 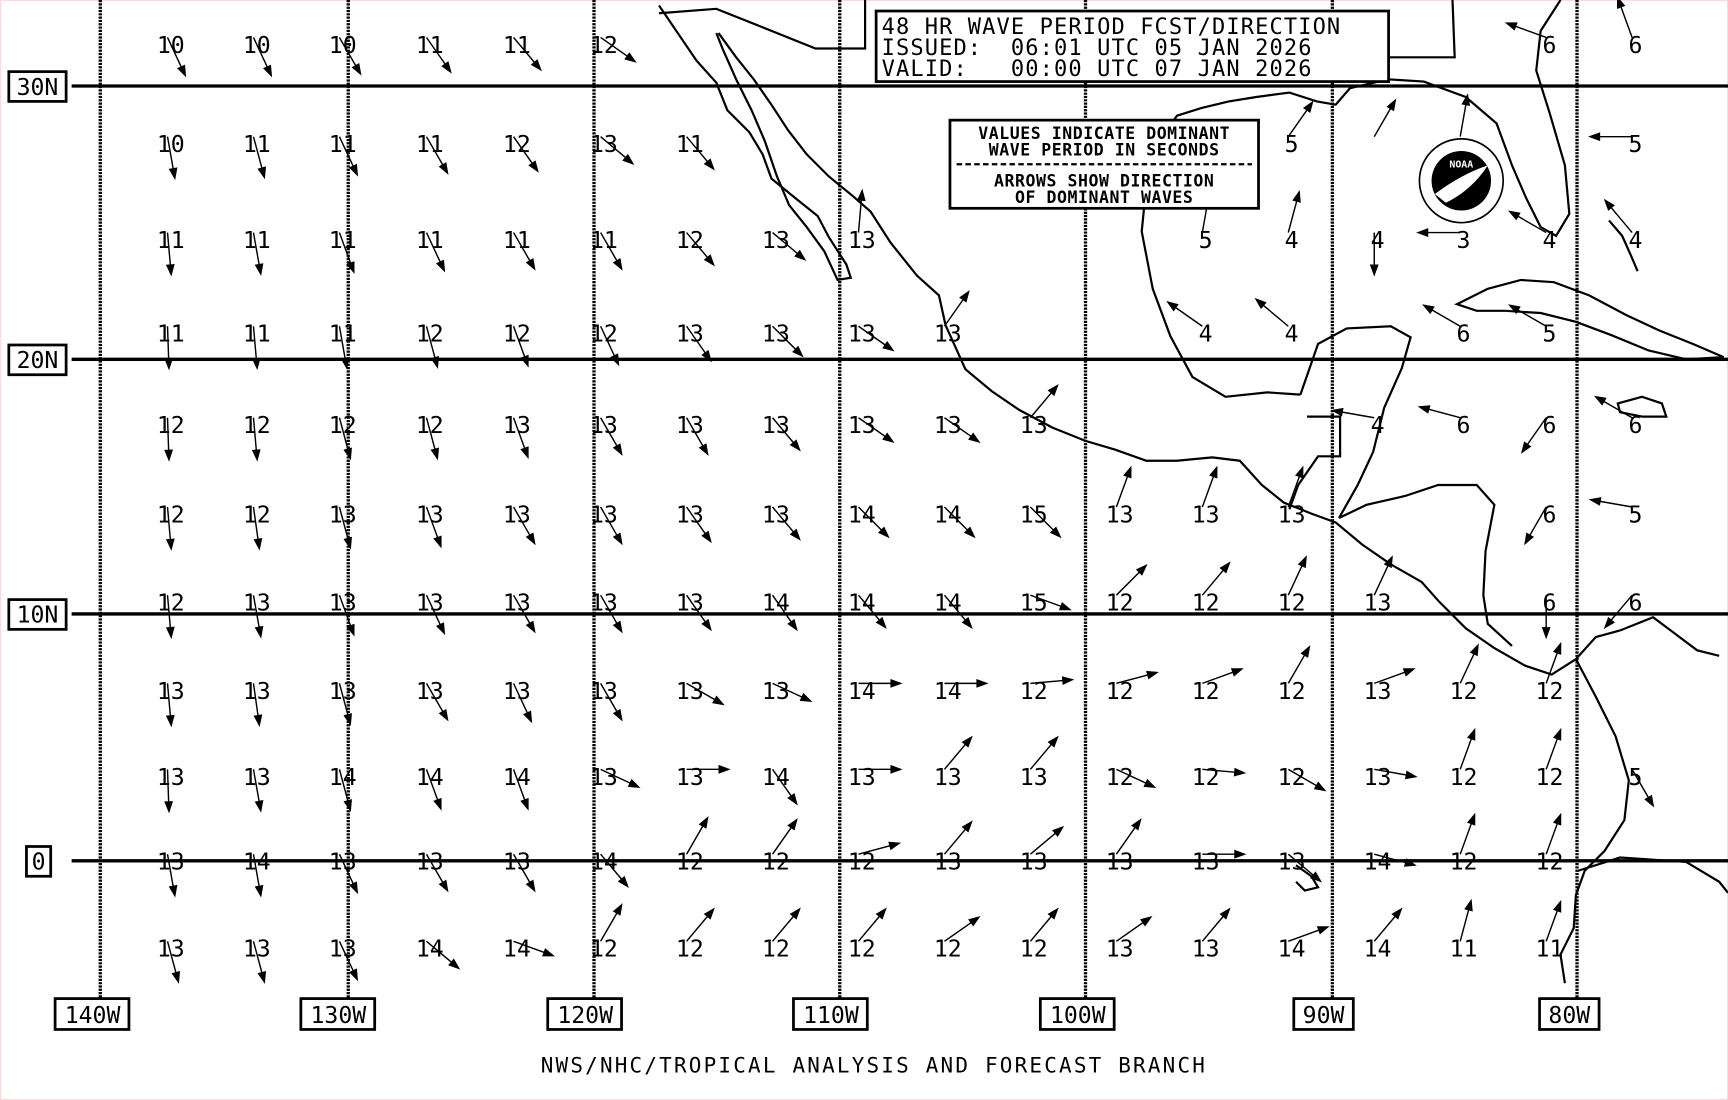 What do you see at coordinates (1623, 245) in the screenshot?
I see `bahamas` at bounding box center [1623, 245].